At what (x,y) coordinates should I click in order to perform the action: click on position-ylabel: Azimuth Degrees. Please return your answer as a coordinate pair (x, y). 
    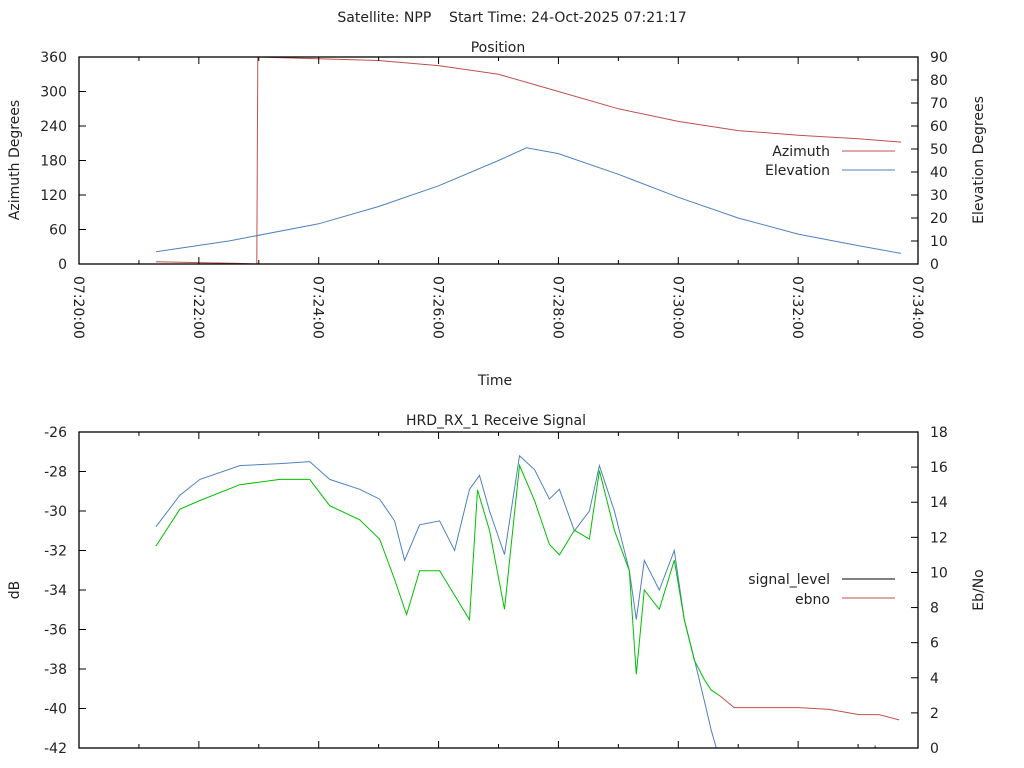
    Looking at the image, I should click on (15, 160).